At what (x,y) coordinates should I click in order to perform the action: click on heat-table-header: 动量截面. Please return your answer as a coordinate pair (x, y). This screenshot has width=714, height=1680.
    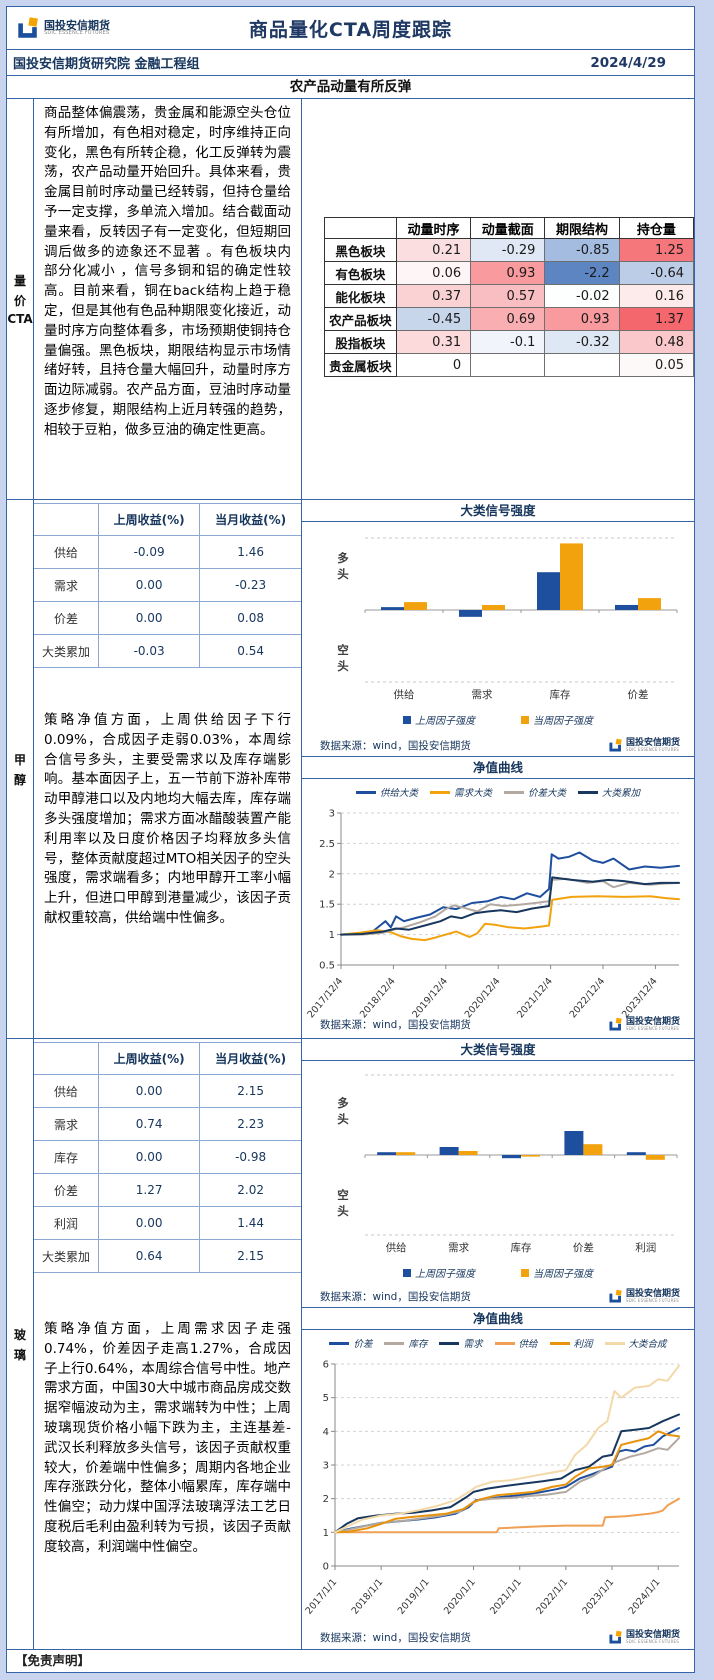
    Looking at the image, I should click on (508, 228).